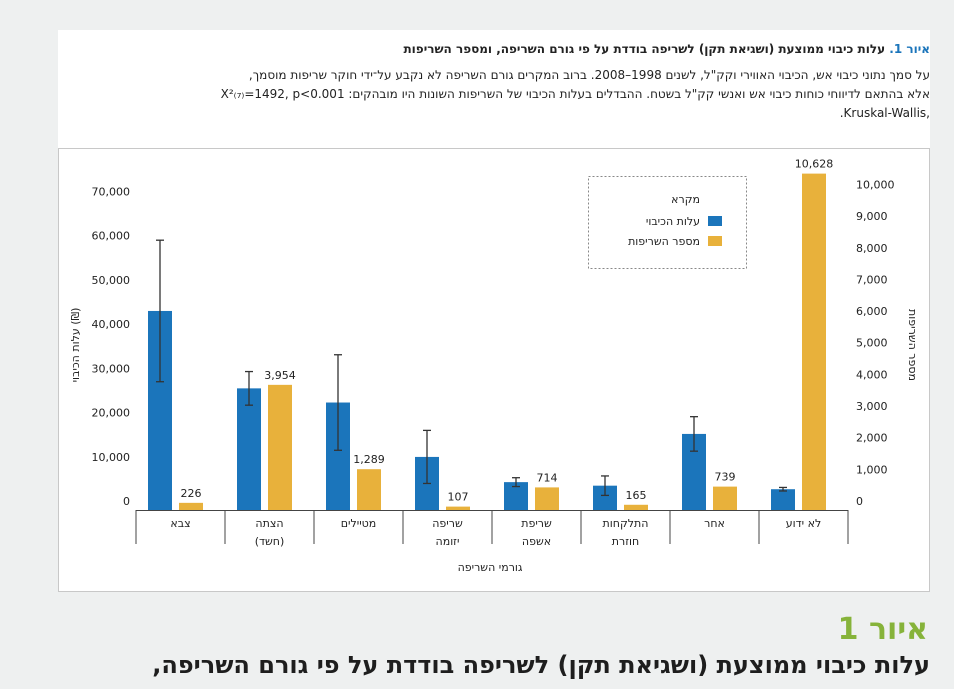 Image resolution: width=954 pixels, height=689 pixels. What do you see at coordinates (685, 199) in the screenshot?
I see `legend-title: מקרא` at bounding box center [685, 199].